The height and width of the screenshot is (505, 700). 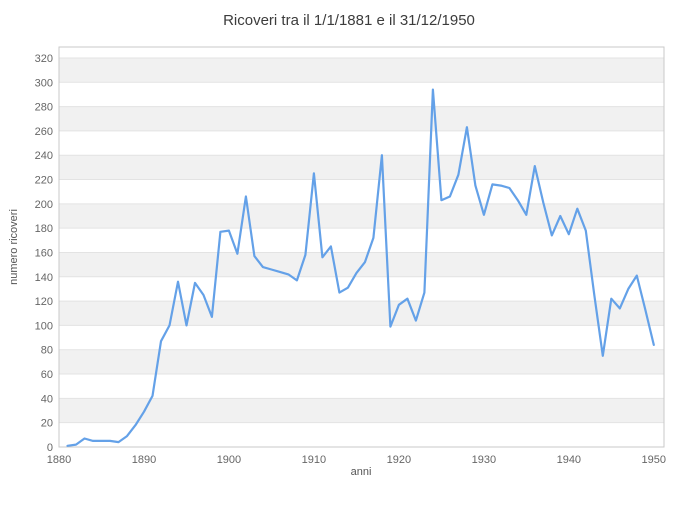 I want to click on x-tick-label: 1880, so click(x=59, y=460).